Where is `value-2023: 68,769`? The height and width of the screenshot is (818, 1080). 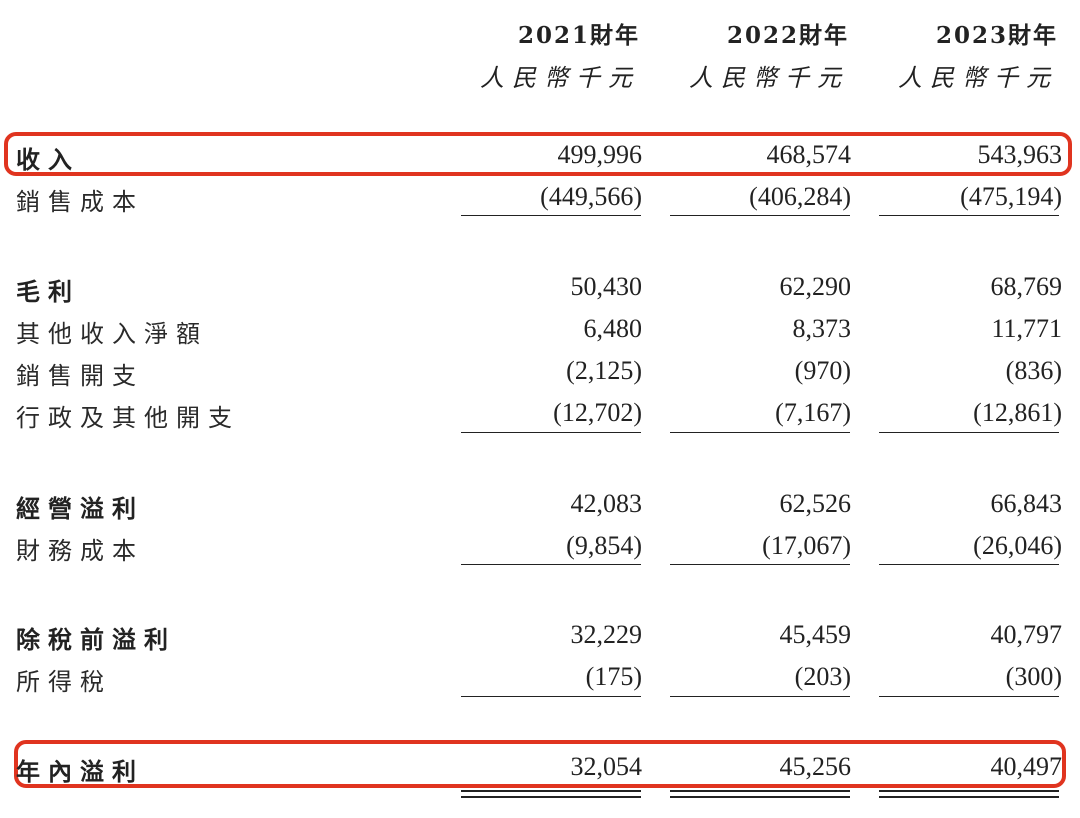
value-2023: 68,769 is located at coordinates (1026, 286).